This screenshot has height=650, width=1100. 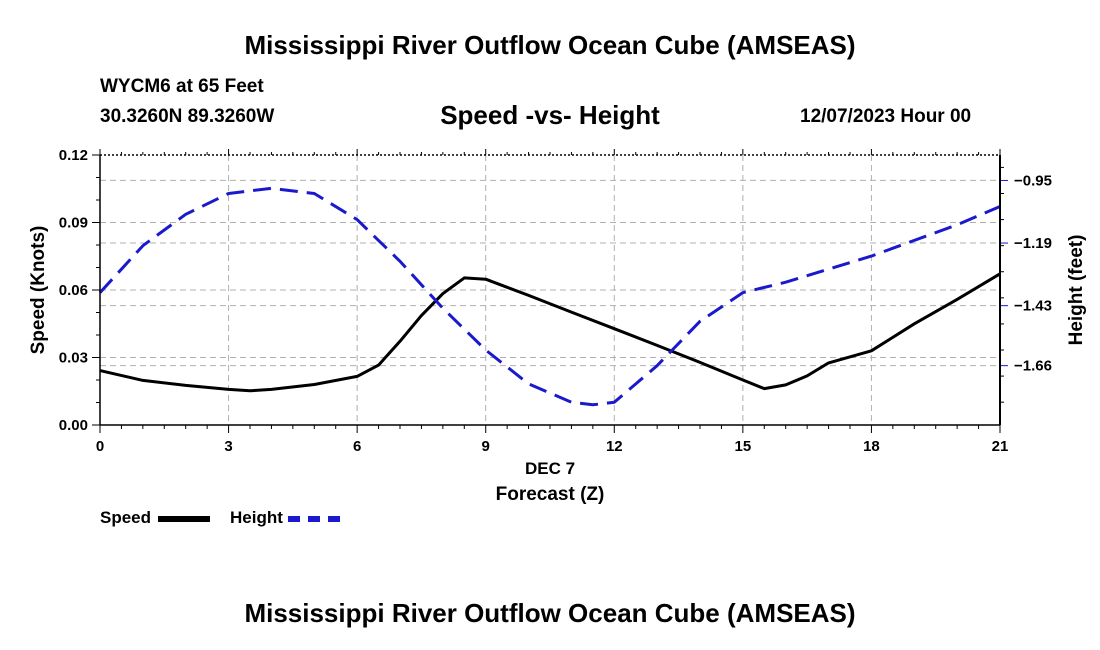 I want to click on legend-speed: Speed, so click(x=155, y=518).